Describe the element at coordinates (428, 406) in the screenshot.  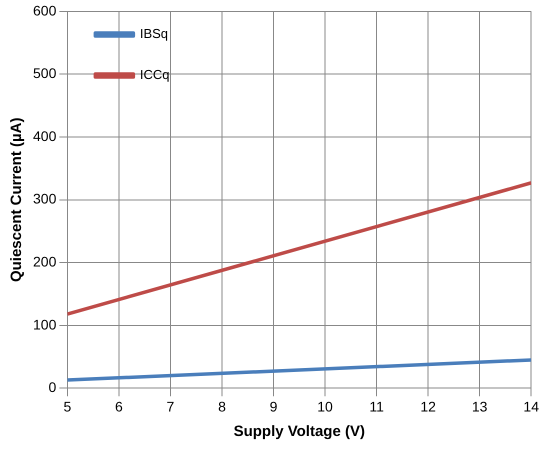
I see `x-tick-label: 12` at that location.